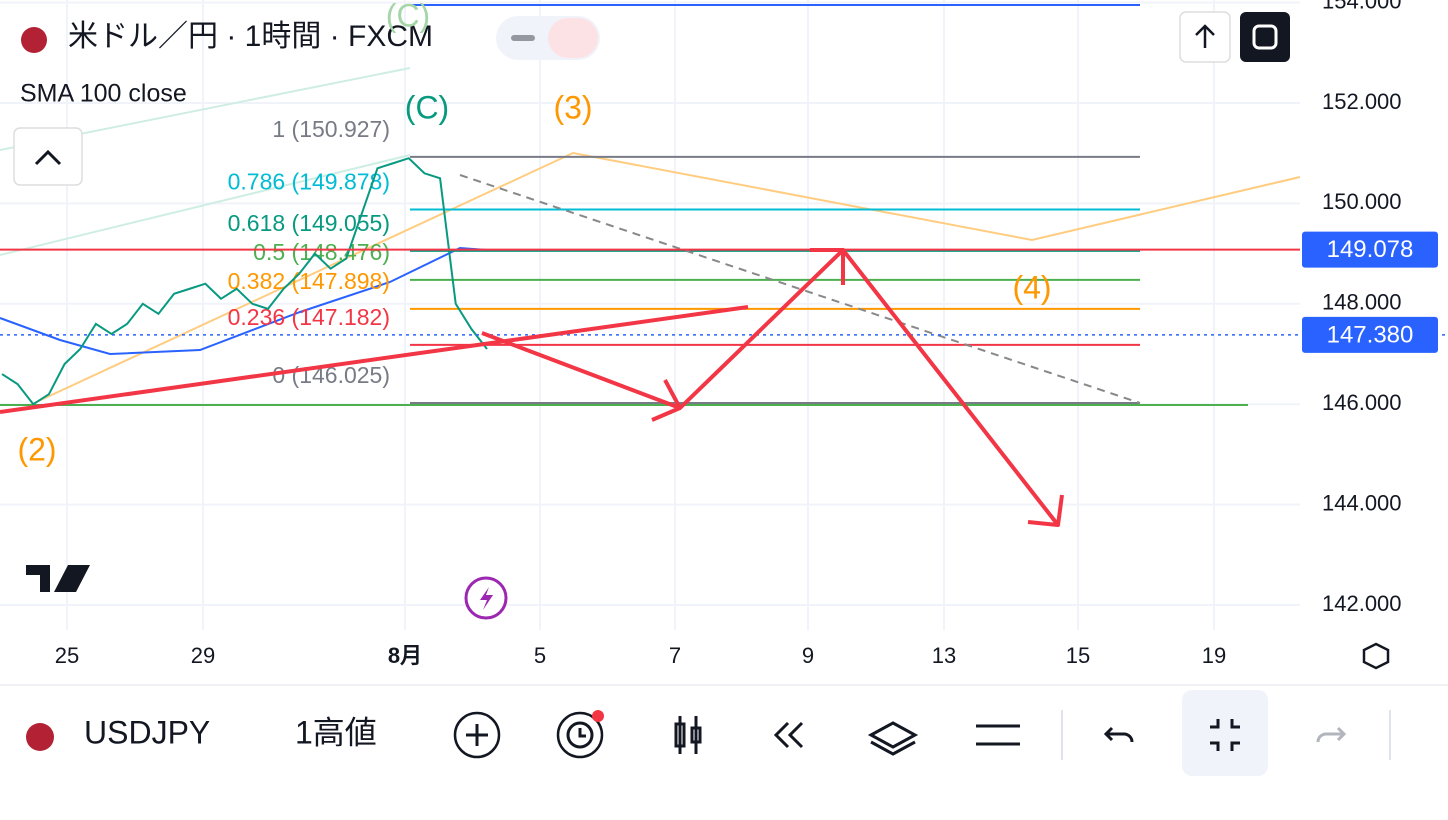  I want to click on settings-icon, so click(1376, 656).